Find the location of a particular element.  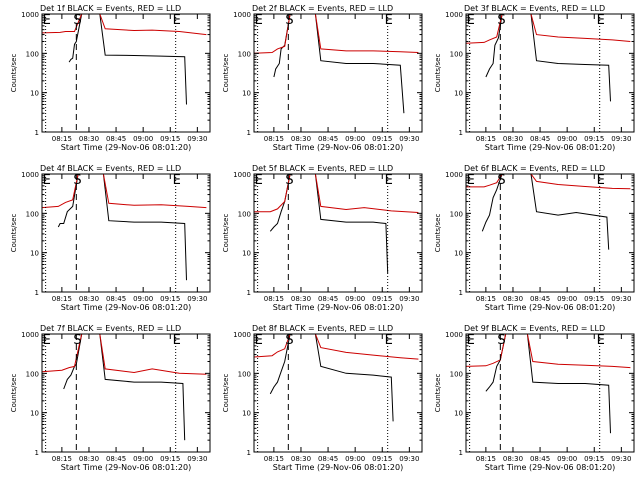

chart-title: Det 6f BLACK = Events, RED = LLD is located at coordinates (534, 168).